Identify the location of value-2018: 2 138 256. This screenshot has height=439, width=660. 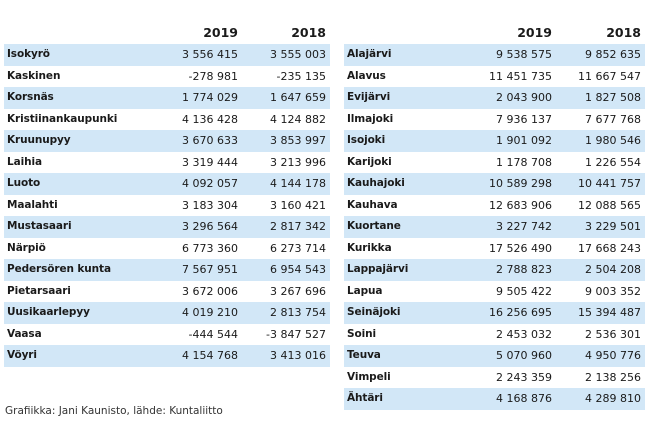
(613, 377).